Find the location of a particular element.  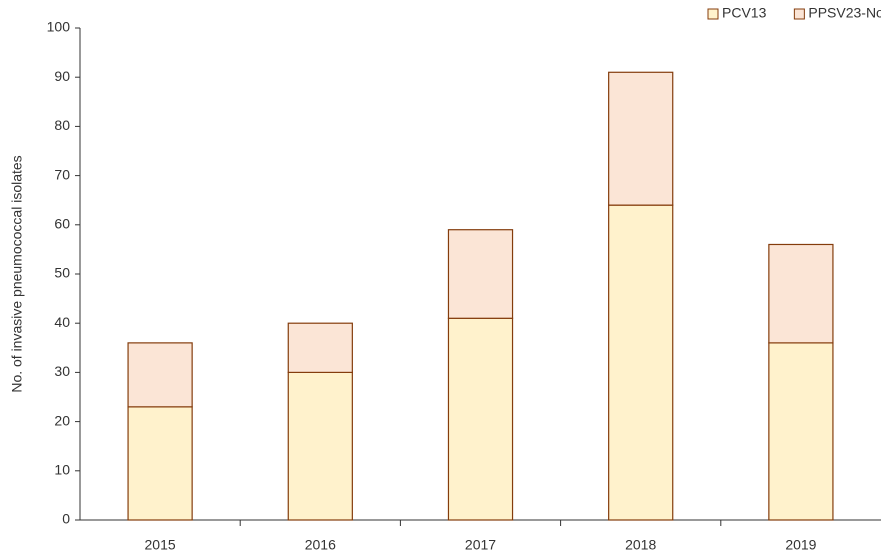

x-tick-label: 2019 is located at coordinates (800, 544).